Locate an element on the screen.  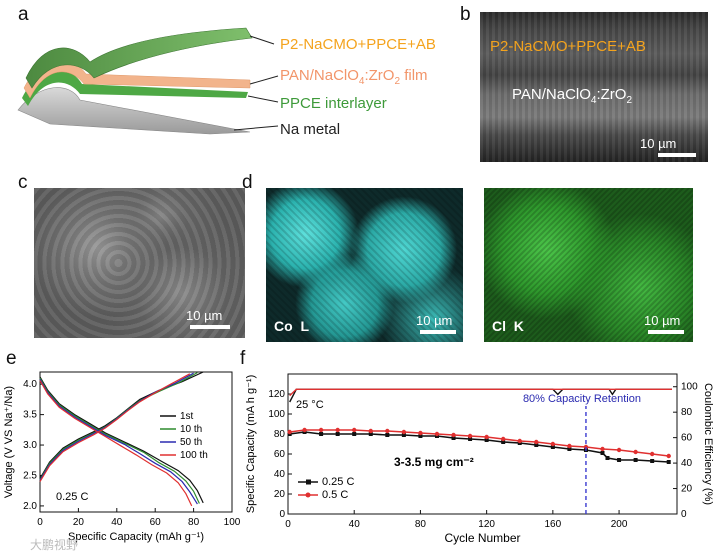
sem-texture is located at coordinates (594, 87).